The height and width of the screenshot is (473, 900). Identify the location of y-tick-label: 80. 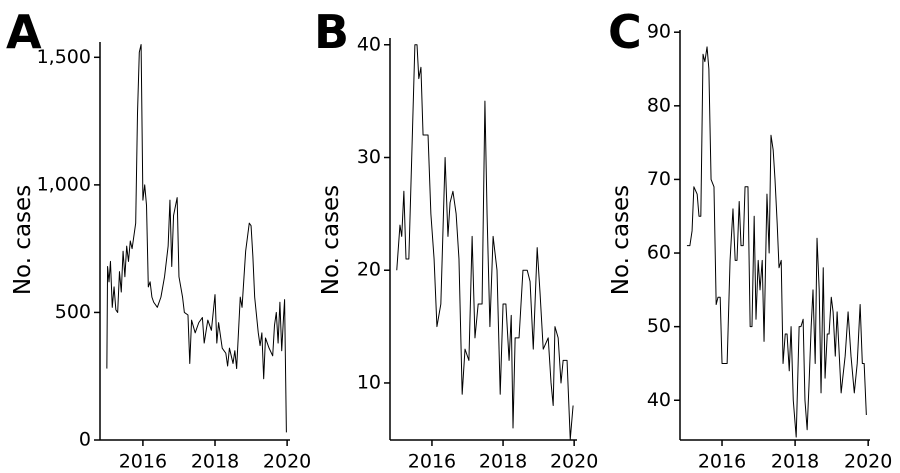
(659, 105).